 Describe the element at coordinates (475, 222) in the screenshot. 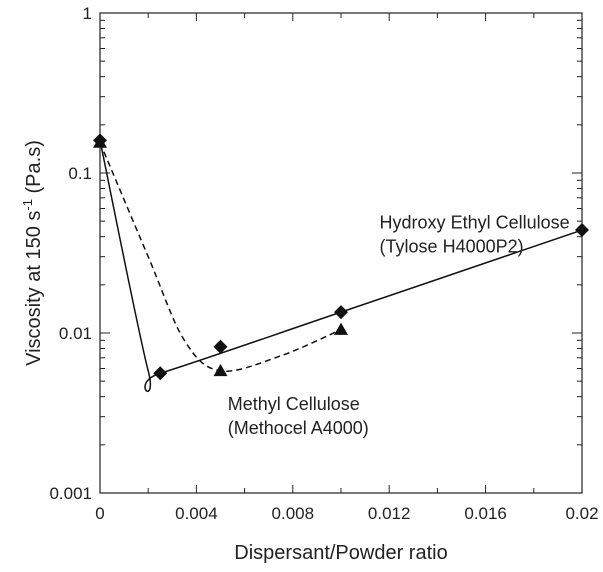

I see `annotation-line: Hydroxy Ethyl Cellulose` at that location.